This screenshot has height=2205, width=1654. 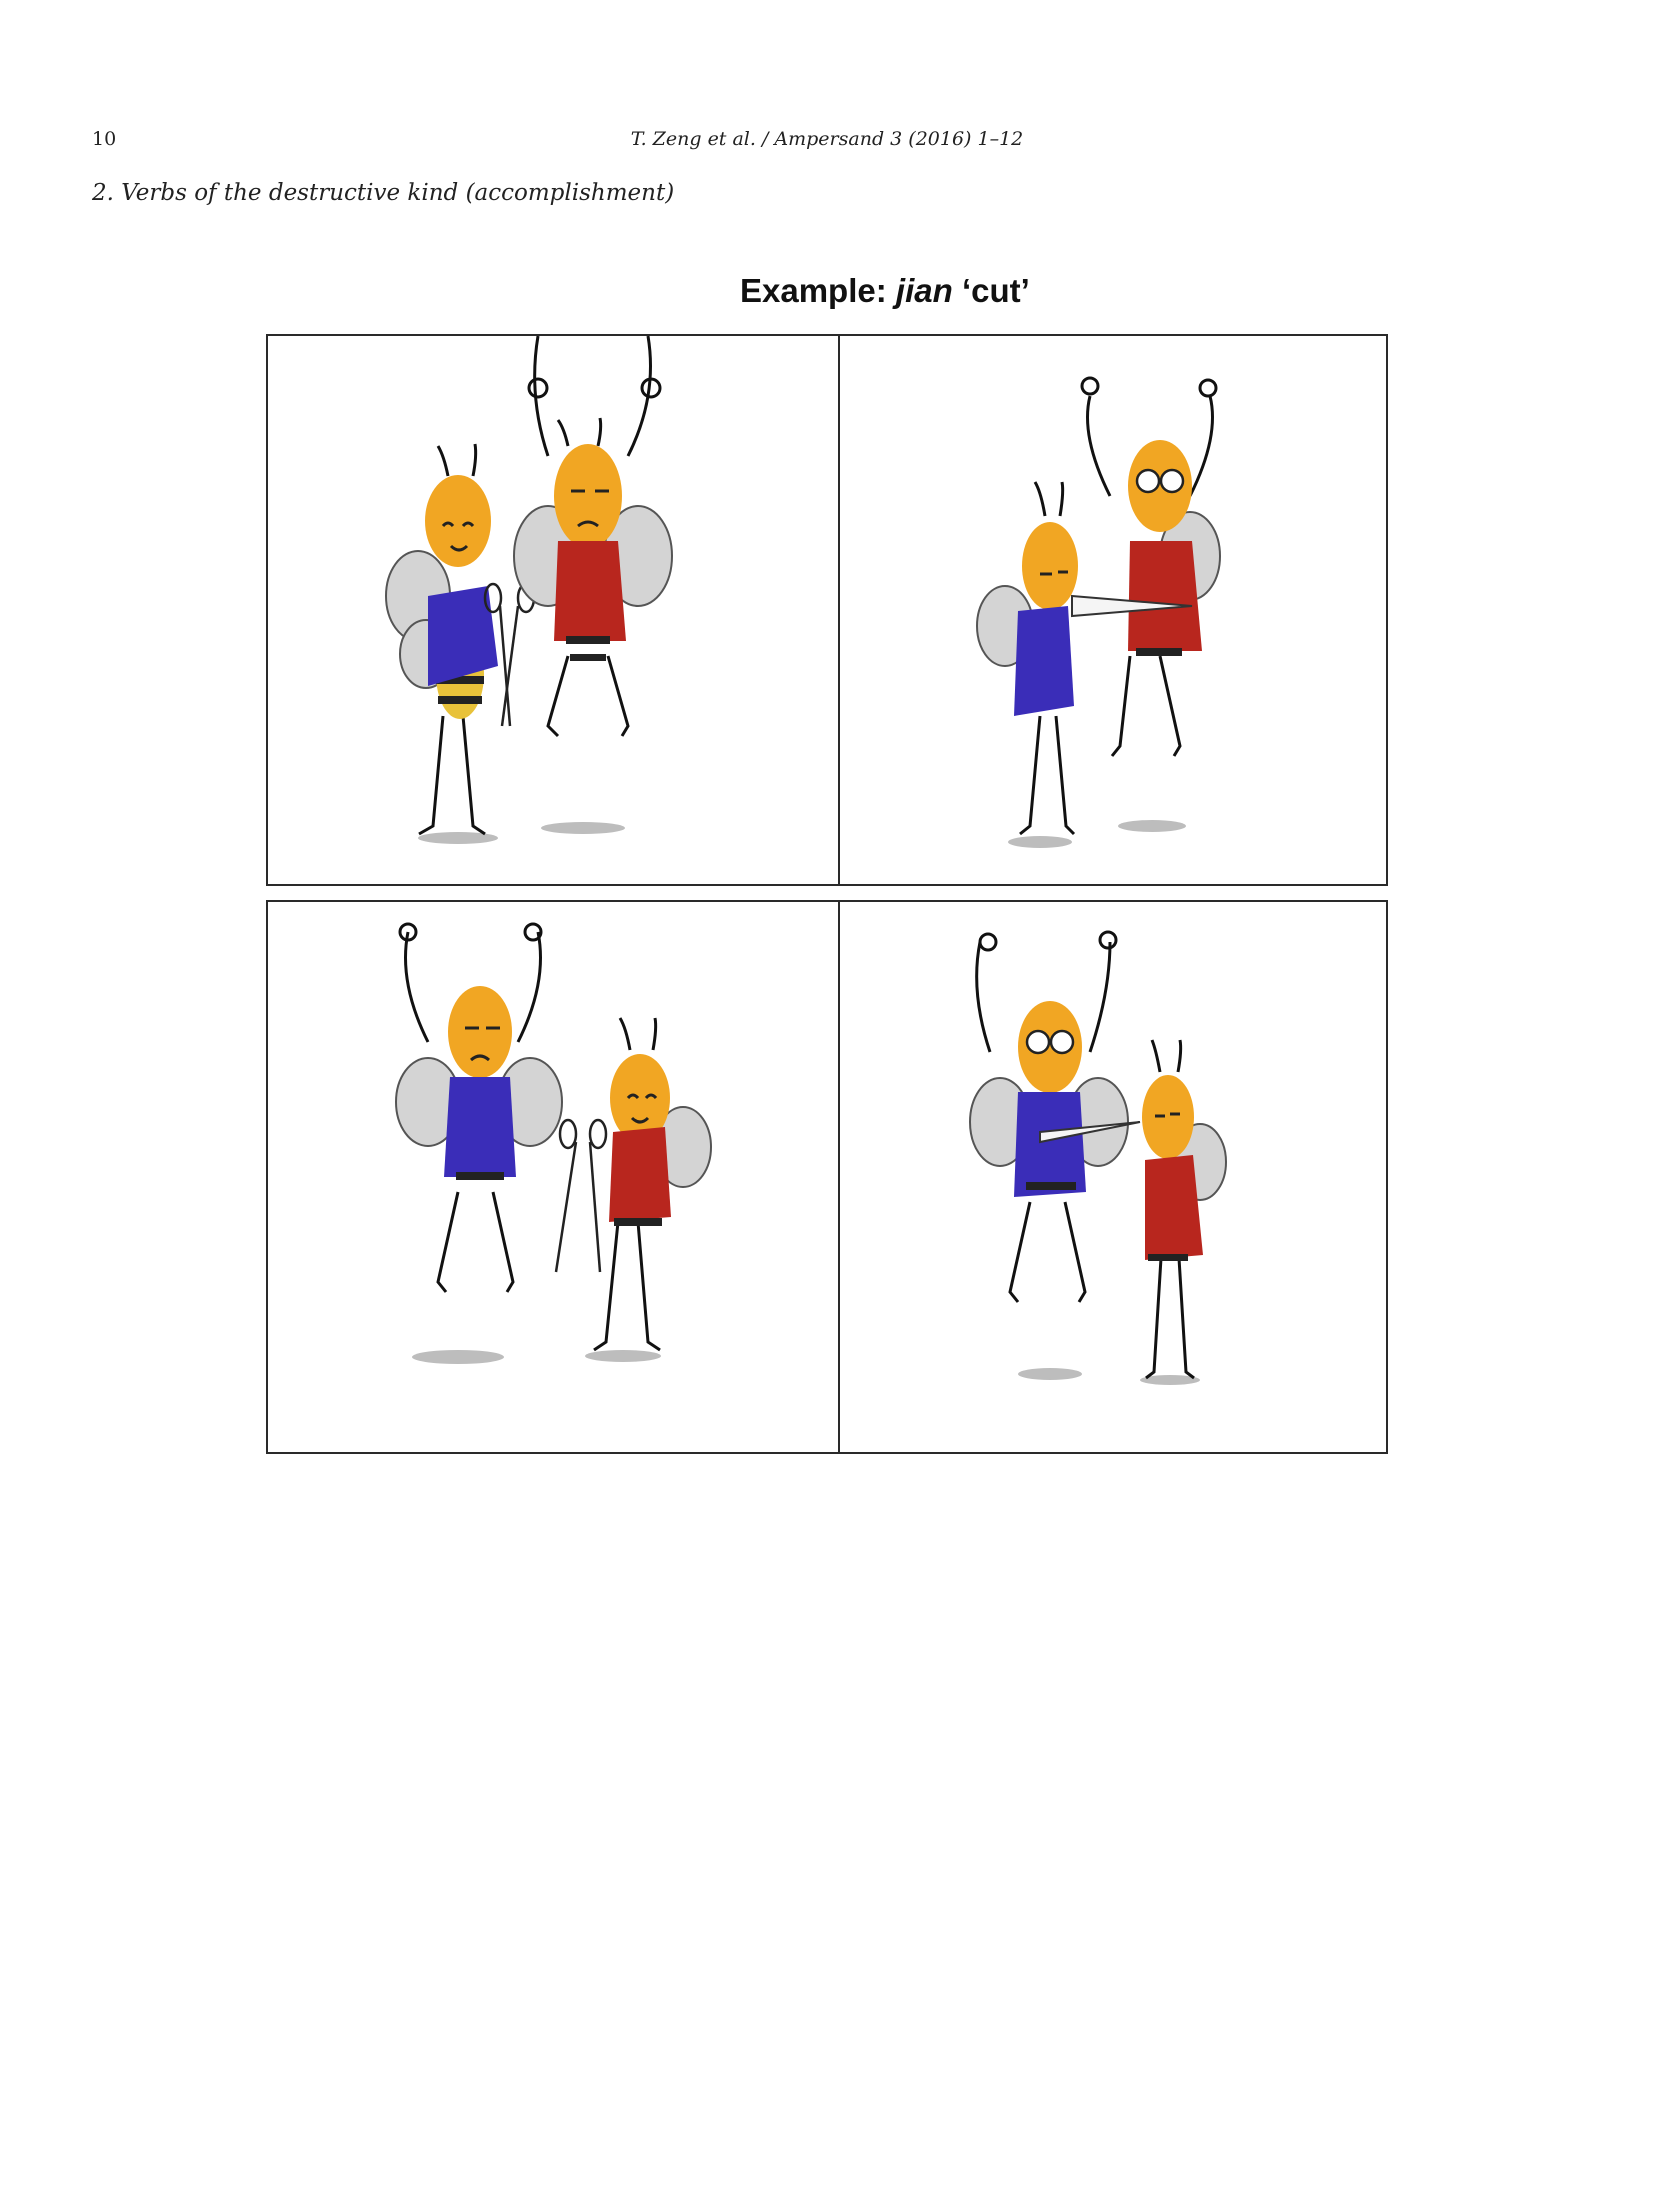 I want to click on figure-title: Example: jian ‘cut’, so click(x=885, y=291).